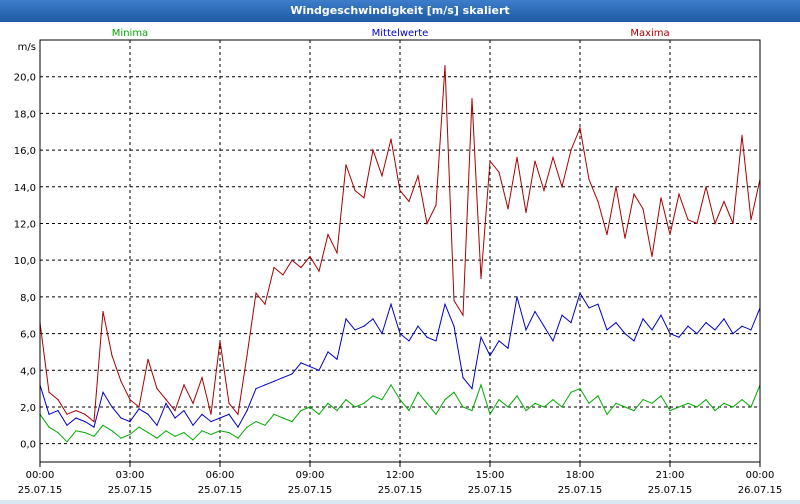 This screenshot has width=800, height=504. Describe the element at coordinates (25, 151) in the screenshot. I see `y-tick-label: 16,0` at that location.